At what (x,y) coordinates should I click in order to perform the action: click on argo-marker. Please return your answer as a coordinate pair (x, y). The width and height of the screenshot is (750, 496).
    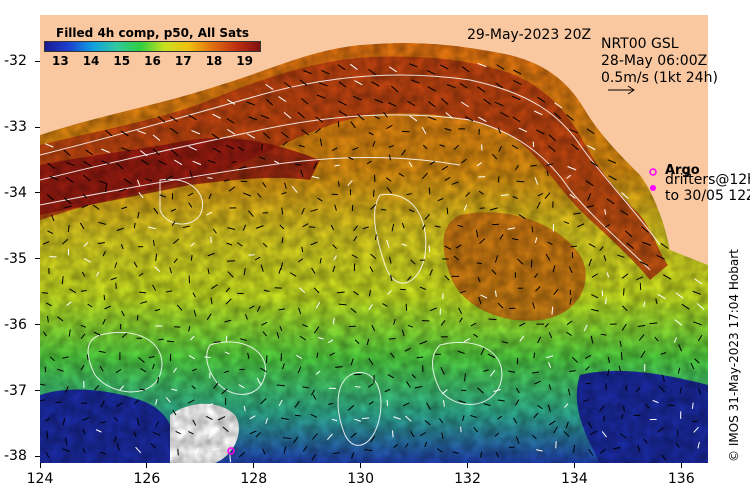
    Looking at the image, I should click on (653, 172).